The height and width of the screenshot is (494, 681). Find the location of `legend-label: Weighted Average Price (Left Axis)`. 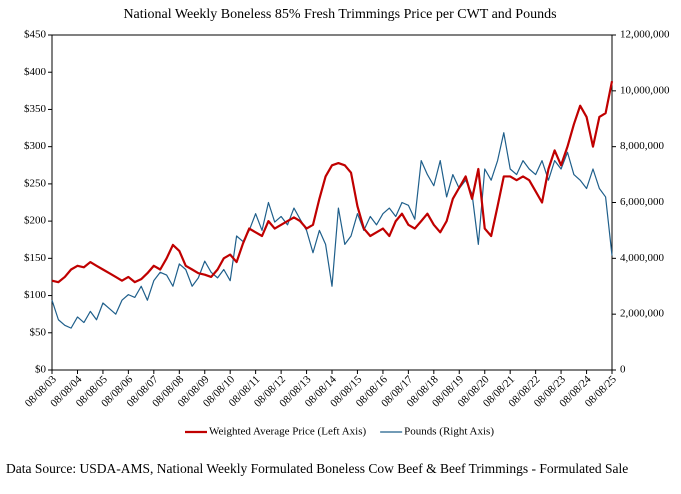

legend-label: Weighted Average Price (Left Axis) is located at coordinates (287, 432).